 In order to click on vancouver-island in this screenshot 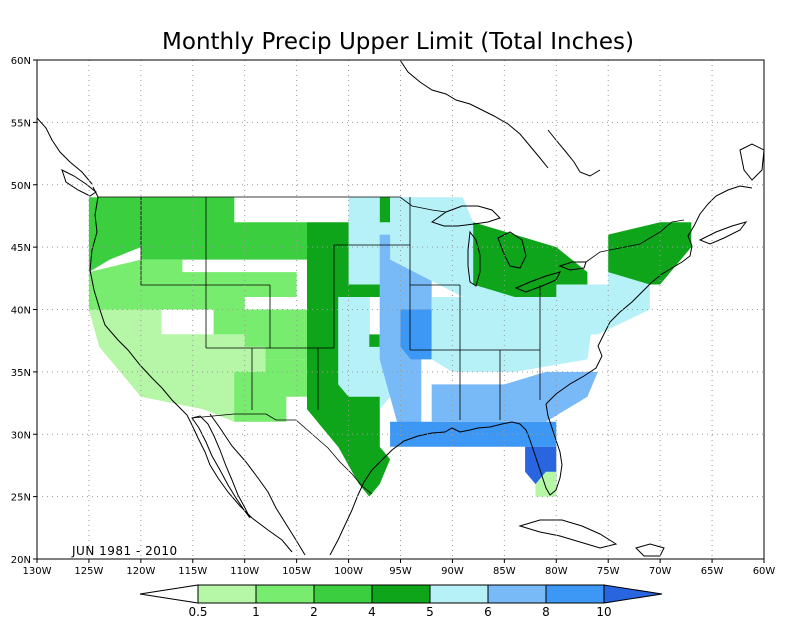, I will do `click(79, 183)`.